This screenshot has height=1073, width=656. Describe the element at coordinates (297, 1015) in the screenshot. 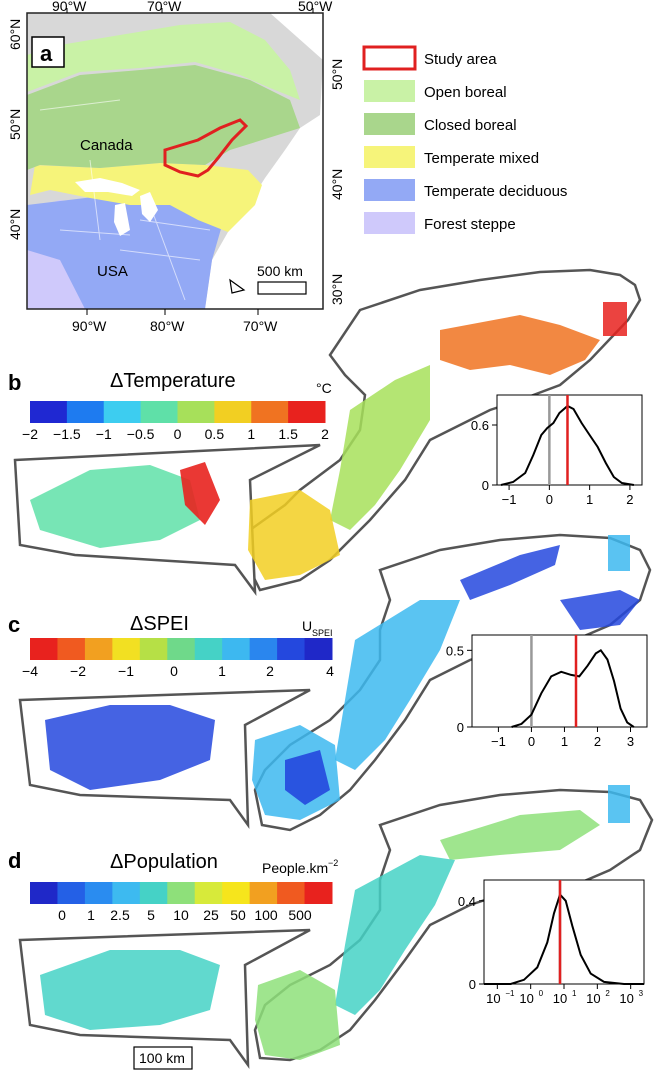

I see `panel-d-data-south` at that location.